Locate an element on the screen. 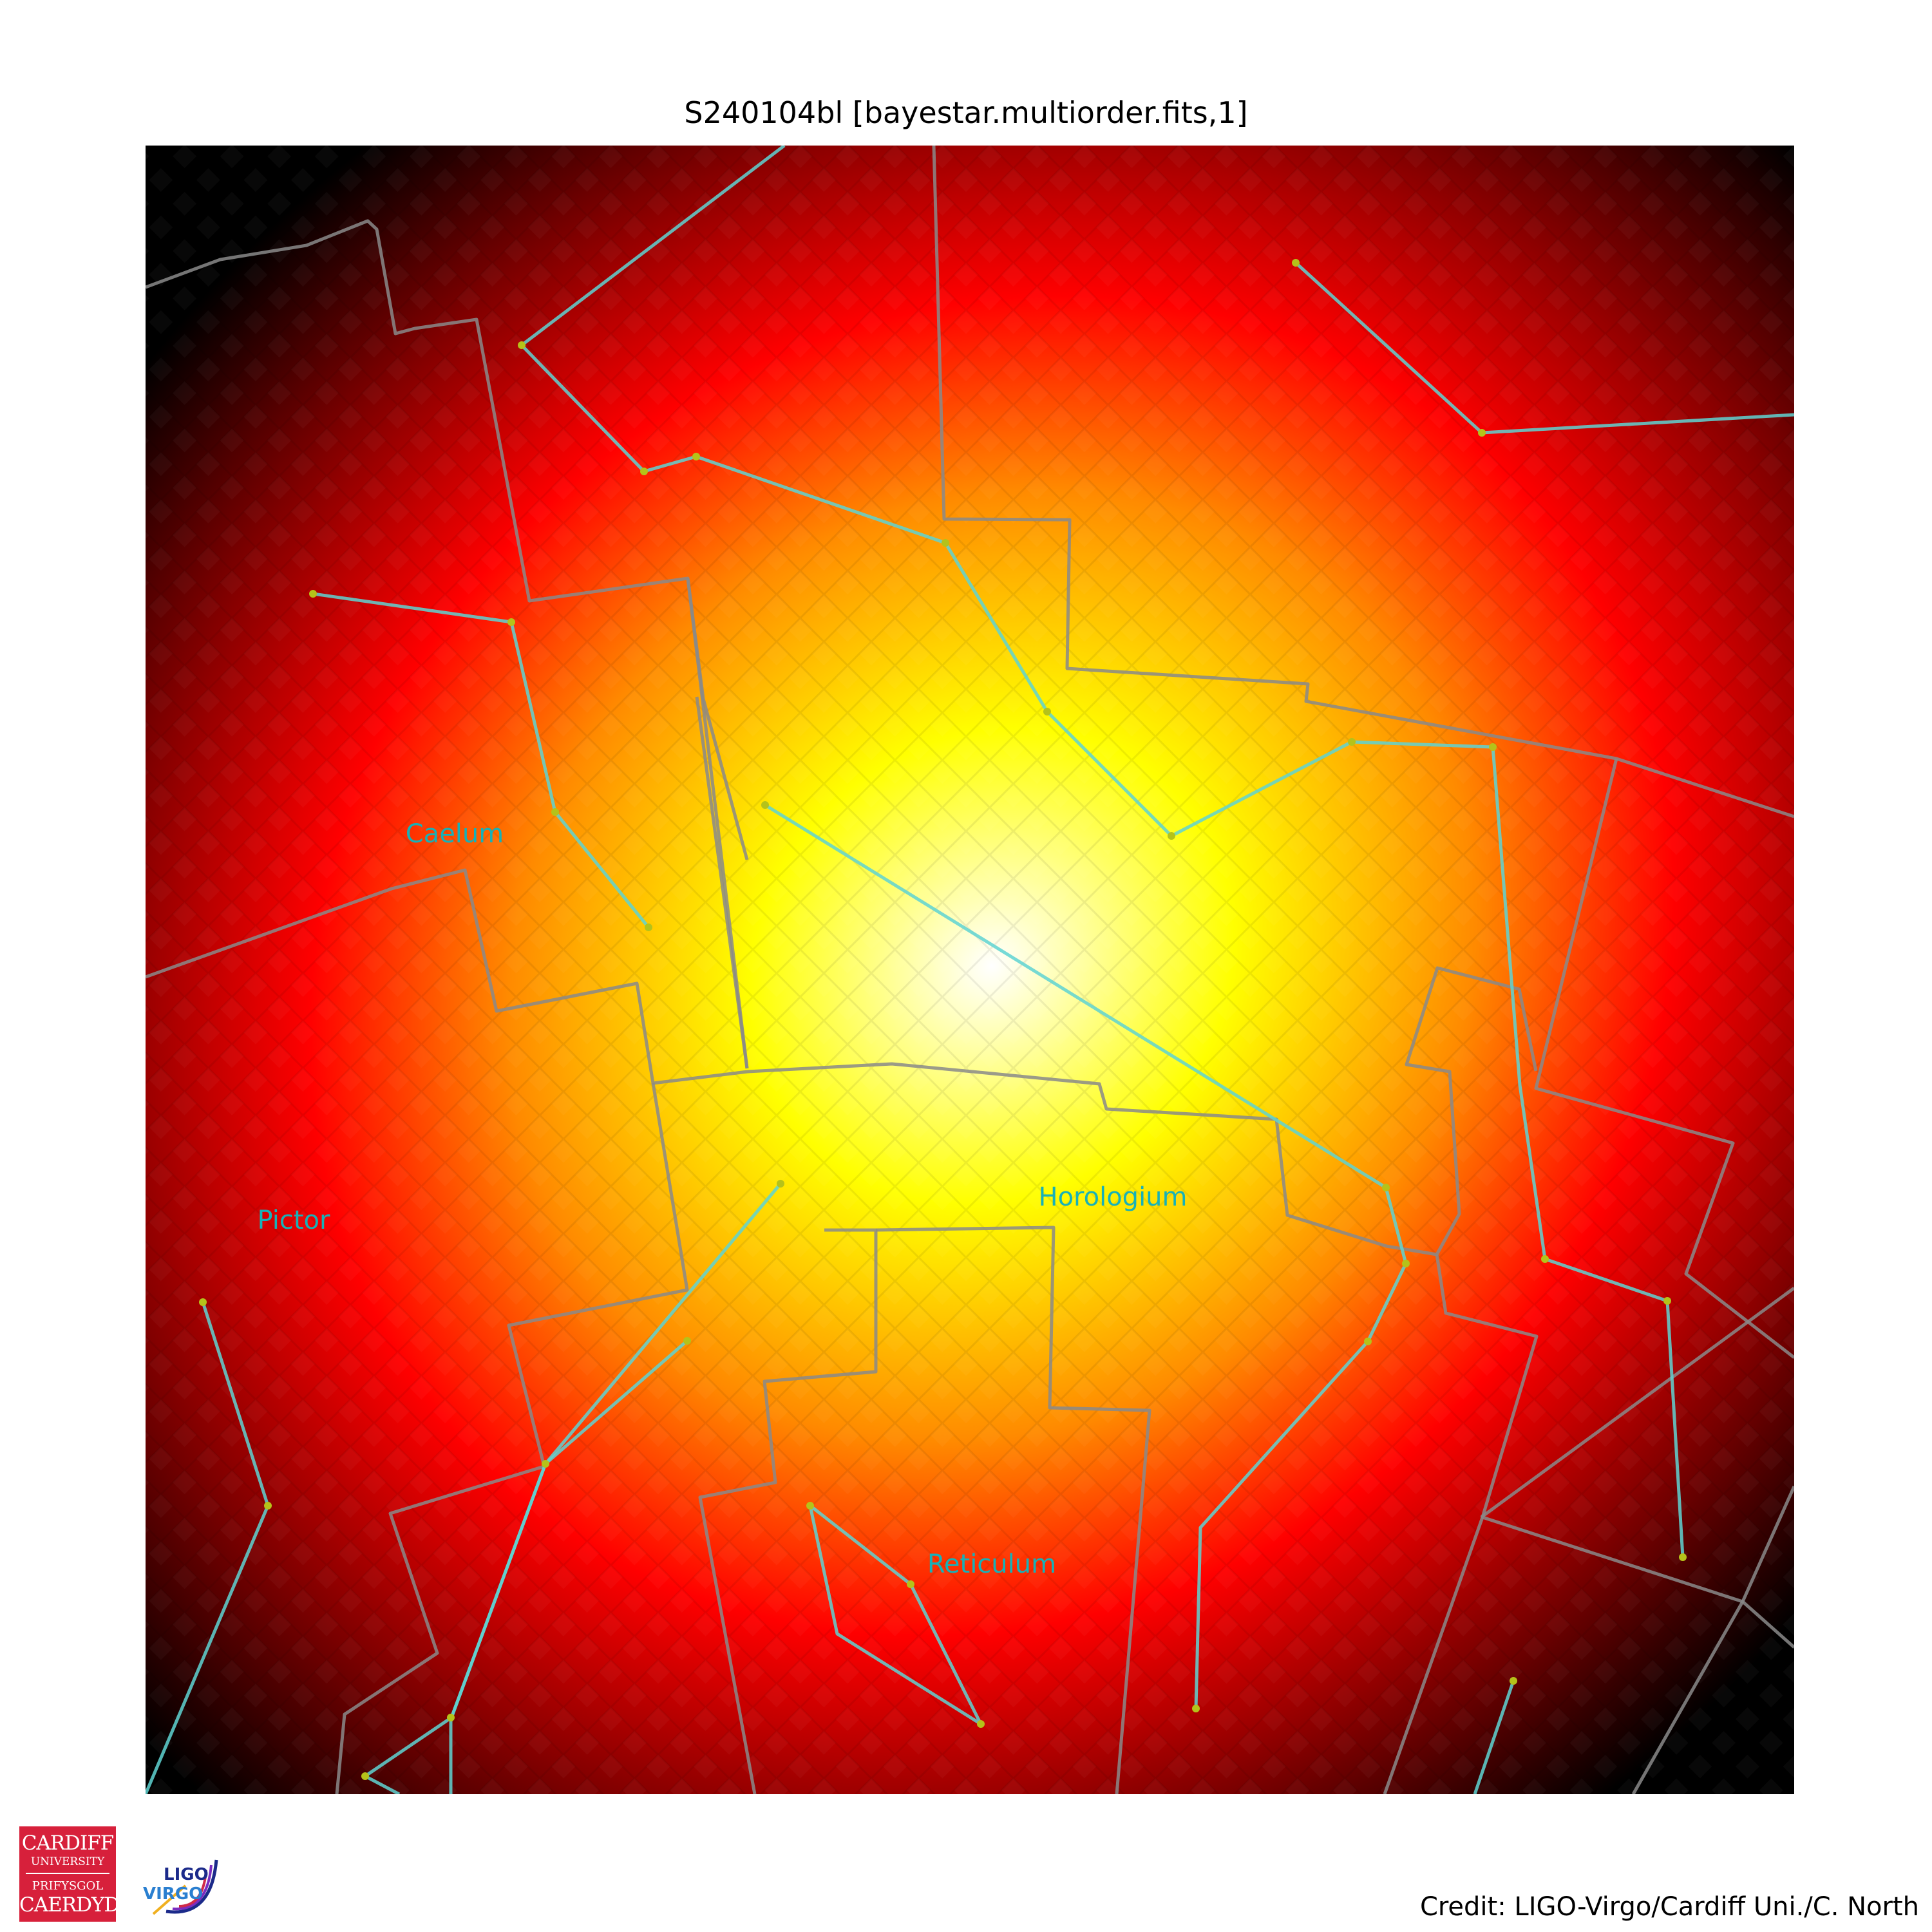 This screenshot has width=1932, height=1932. ligo-text: LIGO is located at coordinates (186, 1874).